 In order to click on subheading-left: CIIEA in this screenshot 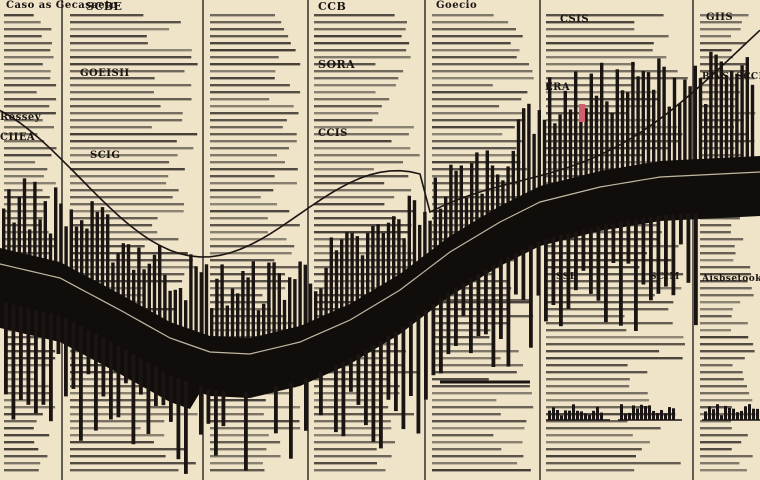, I will do `click(18, 137)`.